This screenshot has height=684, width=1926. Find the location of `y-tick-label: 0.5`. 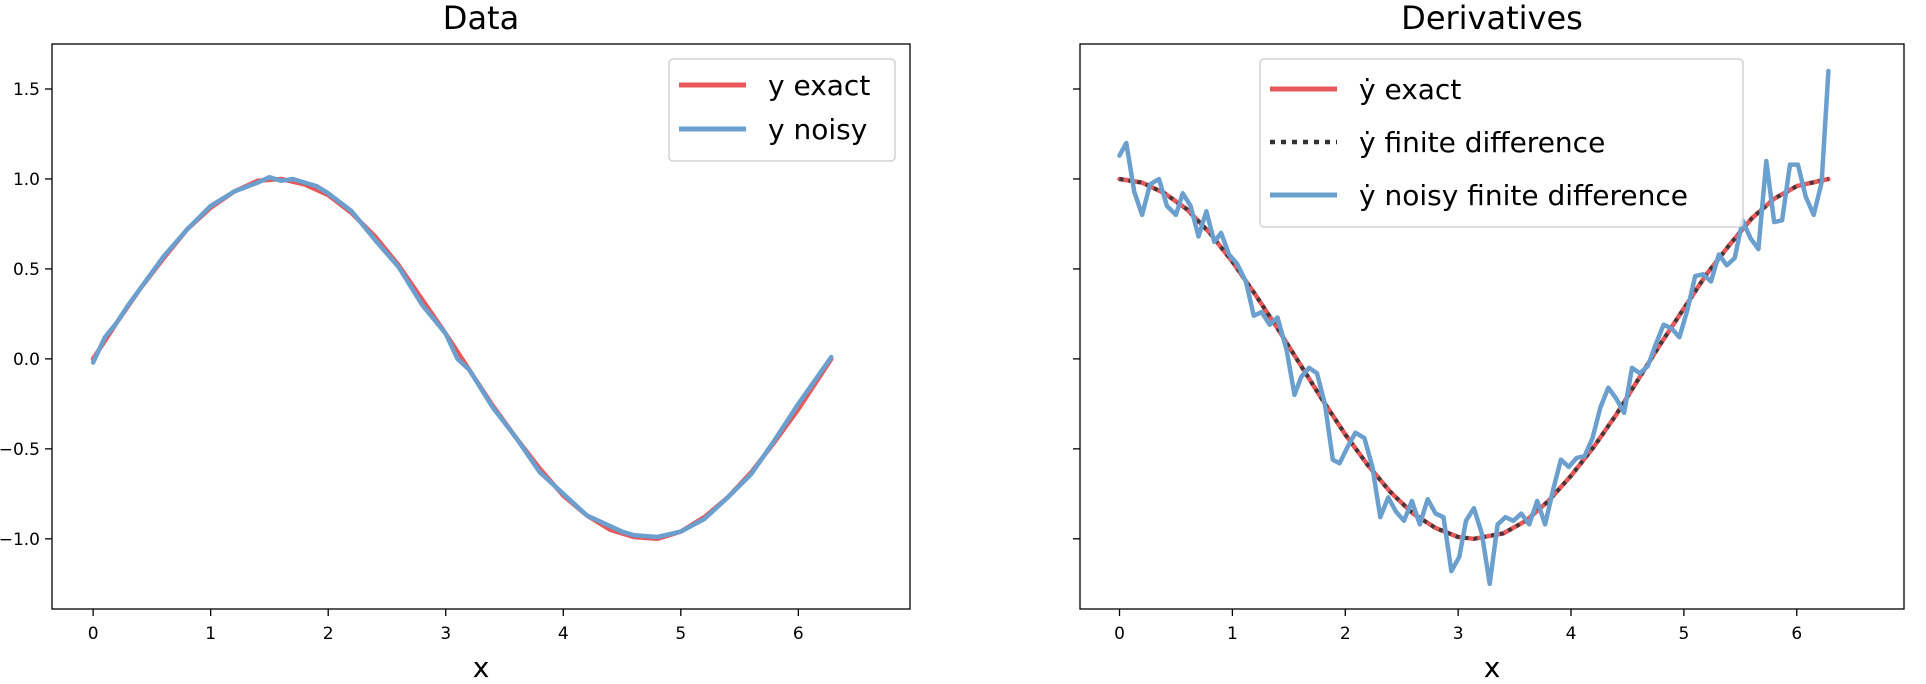

y-tick-label: 0.5 is located at coordinates (26, 270).